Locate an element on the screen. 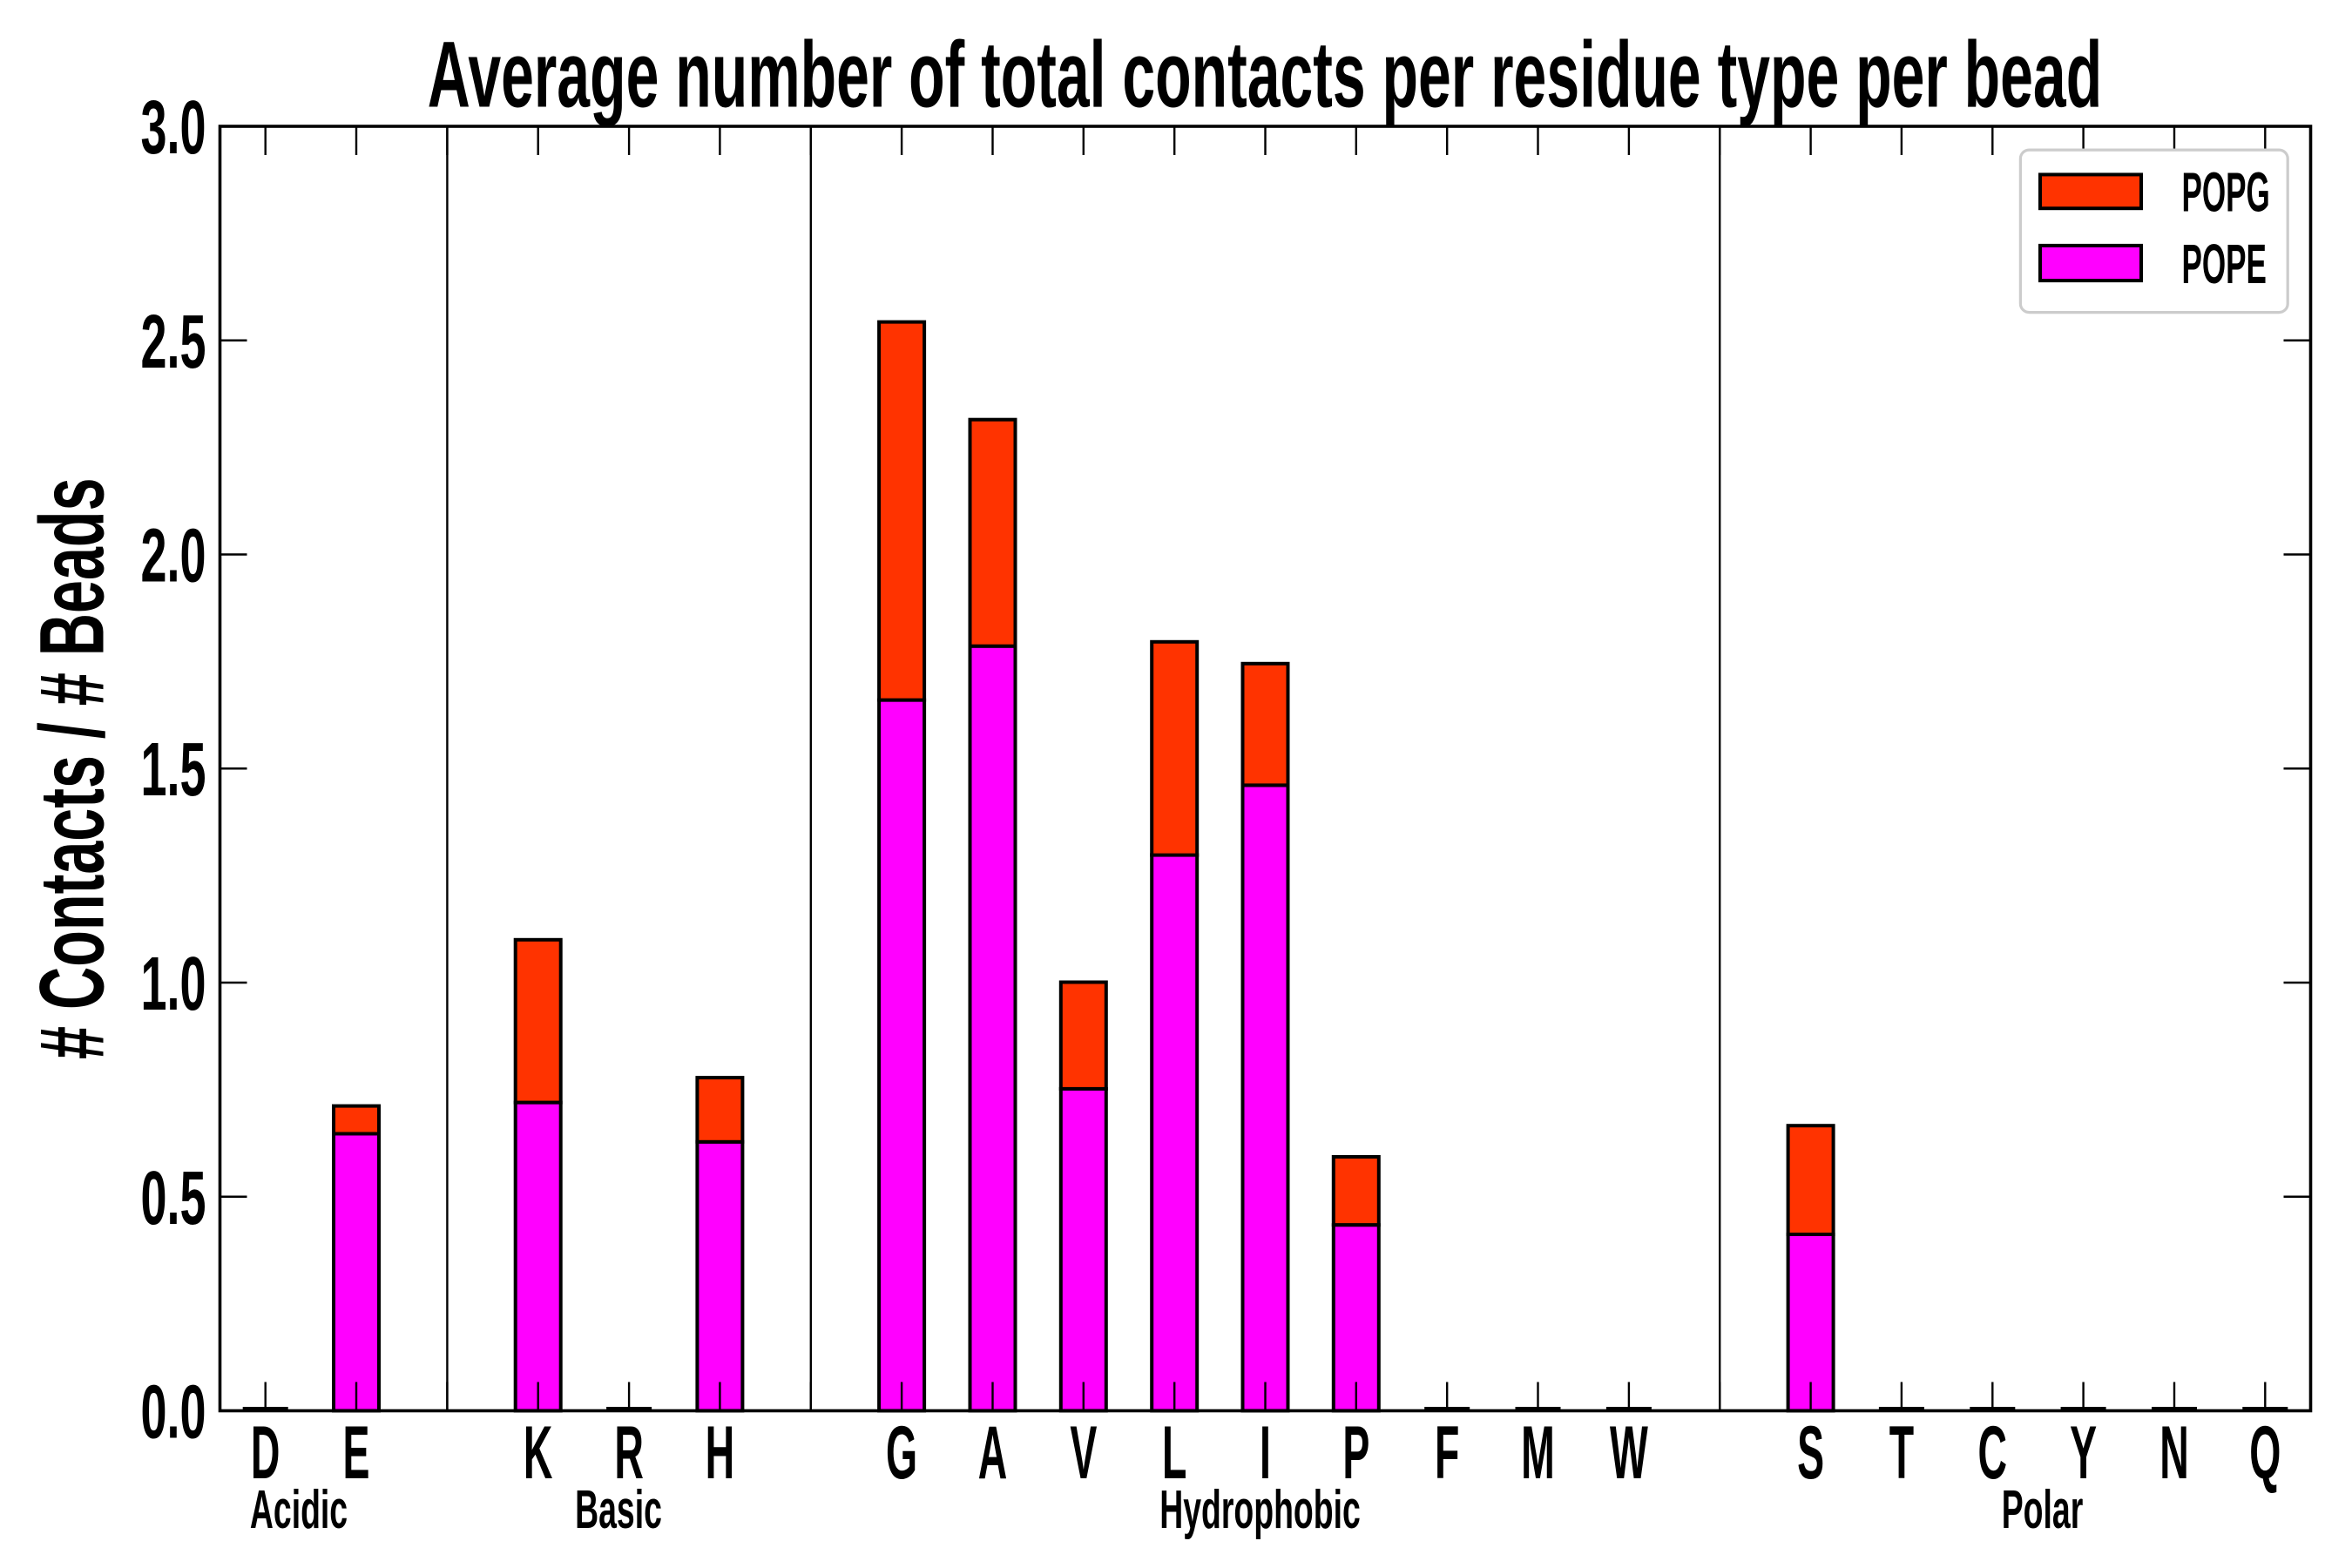 Image resolution: width=2352 pixels, height=1568 pixels. svg-text: Y is located at coordinates (2083, 1452).